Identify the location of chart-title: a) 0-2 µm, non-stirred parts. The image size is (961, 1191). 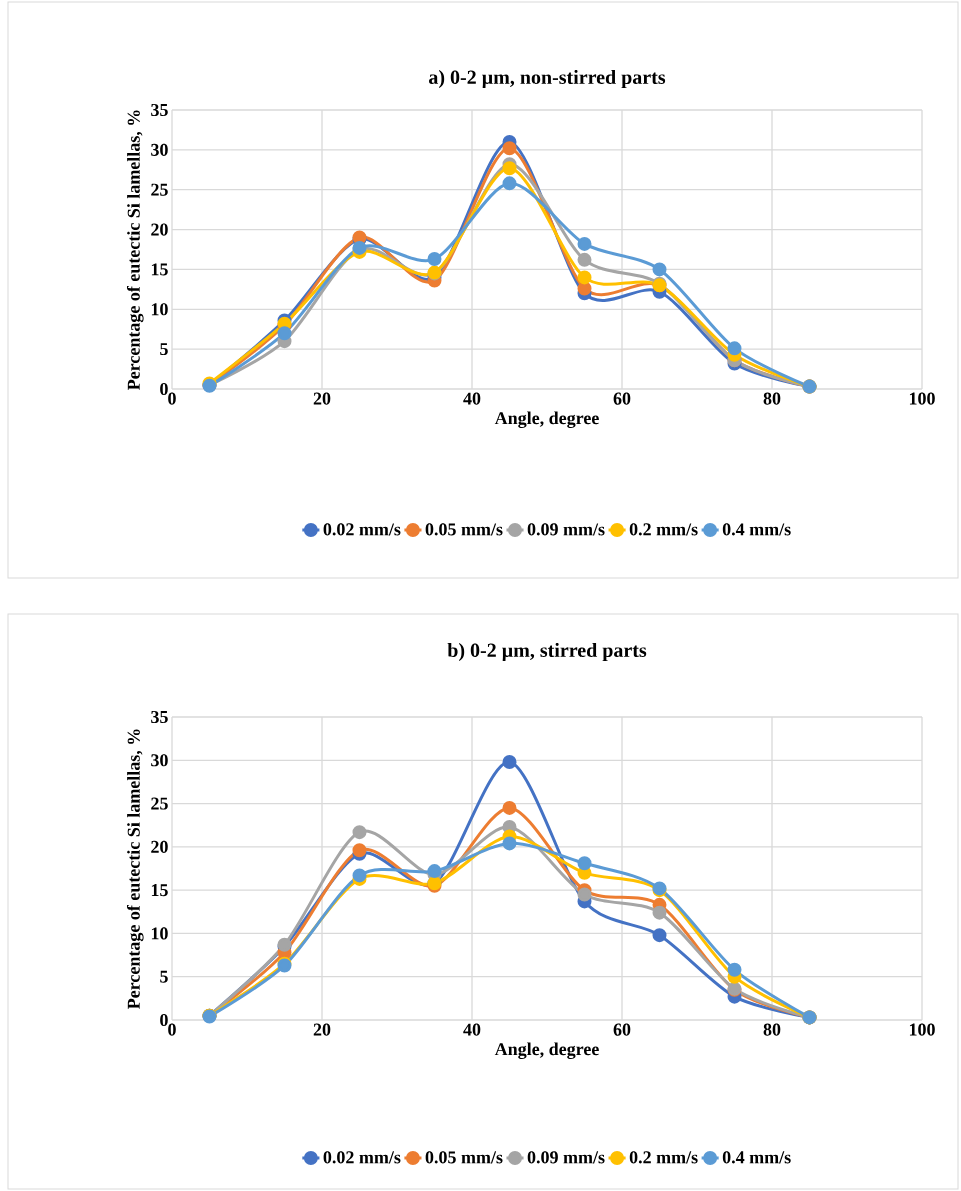
(547, 79).